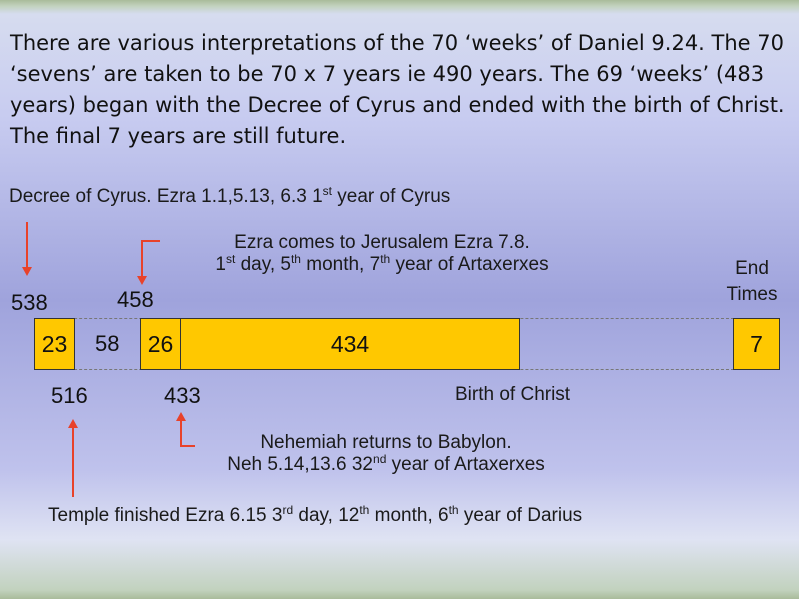 The height and width of the screenshot is (599, 799). Describe the element at coordinates (752, 281) in the screenshot. I see `end-times-label: End Times` at that location.